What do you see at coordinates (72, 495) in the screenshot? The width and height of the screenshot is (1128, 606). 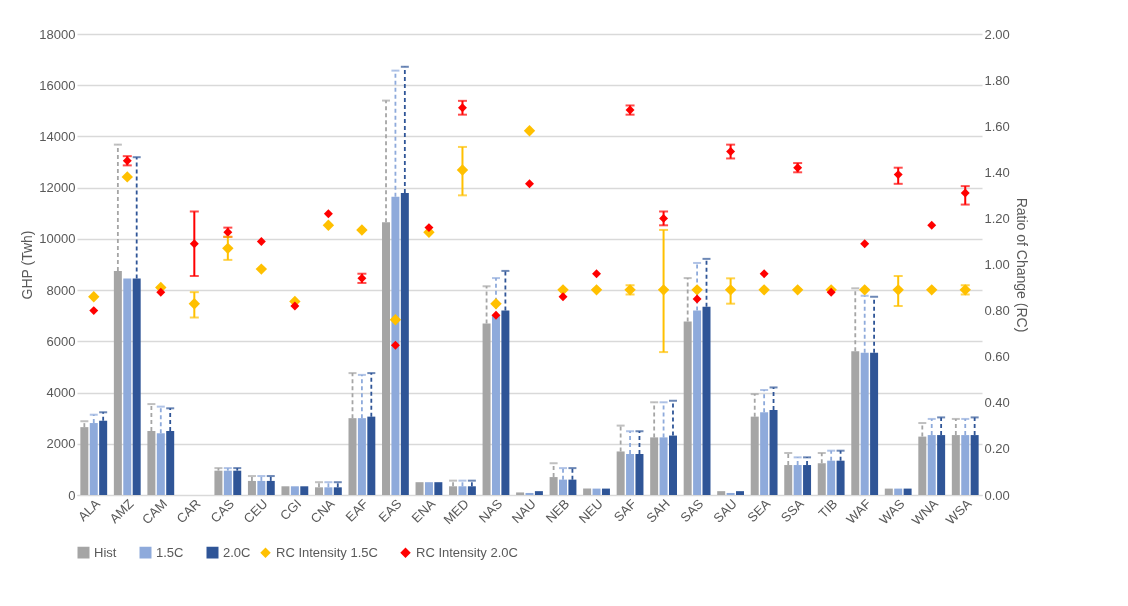 I see `y-tick-label: 0` at bounding box center [72, 495].